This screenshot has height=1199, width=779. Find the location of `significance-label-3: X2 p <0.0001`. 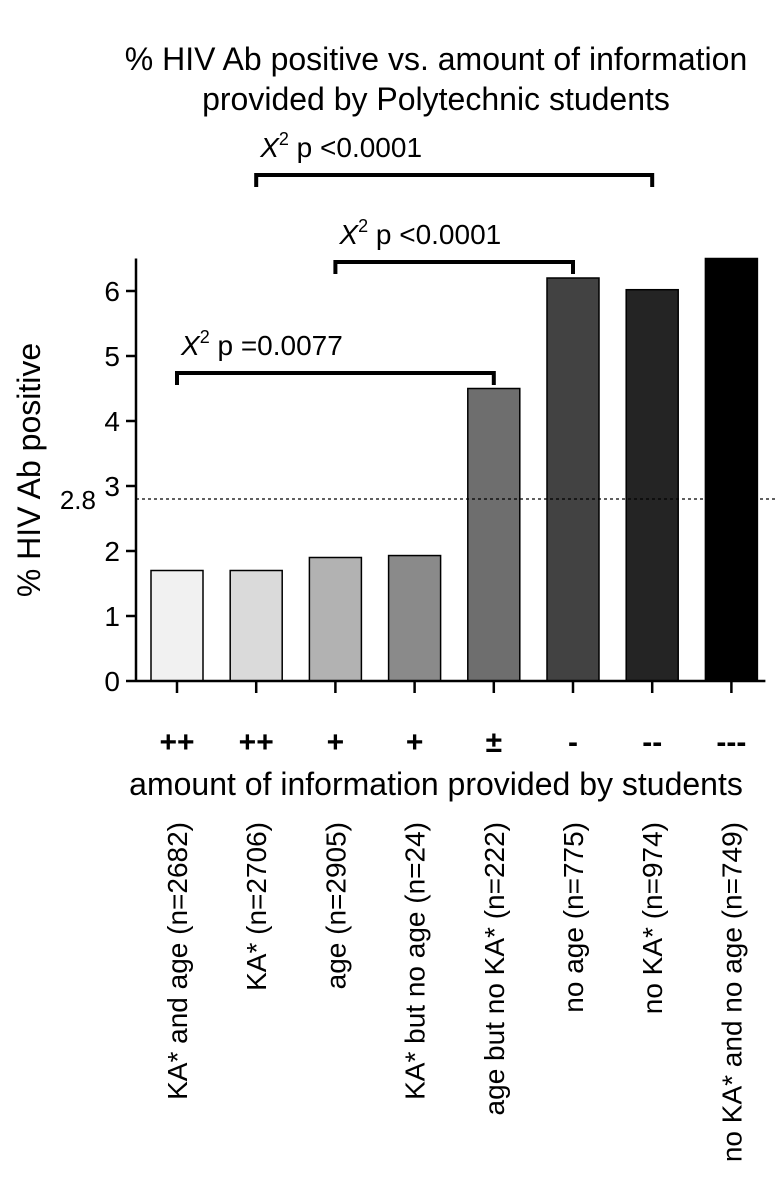

significance-label-3: X2 p <0.0001 is located at coordinates (340, 146).